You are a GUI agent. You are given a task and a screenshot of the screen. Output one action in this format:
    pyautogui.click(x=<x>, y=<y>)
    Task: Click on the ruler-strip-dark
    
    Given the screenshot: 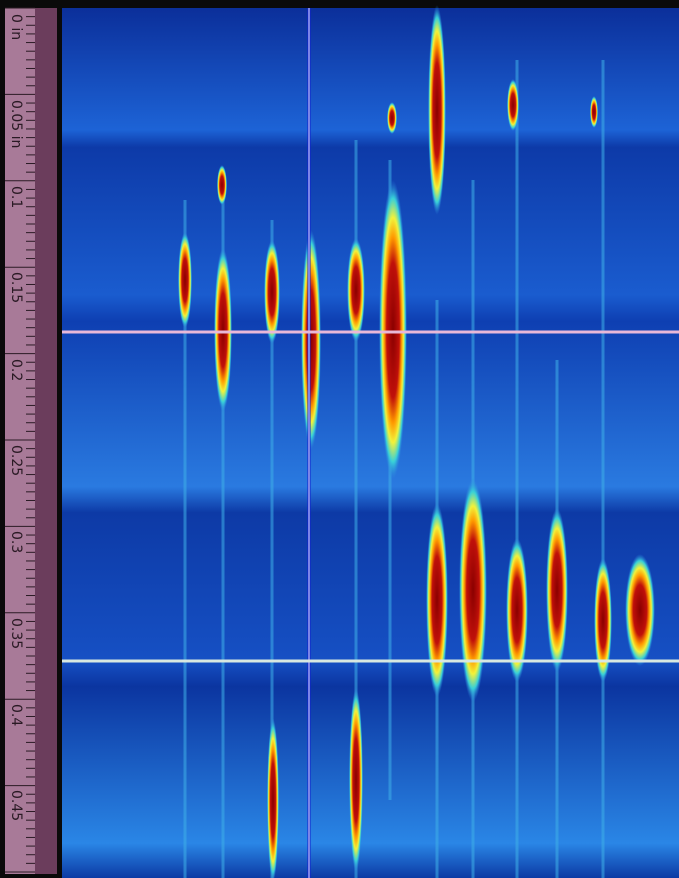 What is the action you would take?
    pyautogui.click(x=46, y=441)
    